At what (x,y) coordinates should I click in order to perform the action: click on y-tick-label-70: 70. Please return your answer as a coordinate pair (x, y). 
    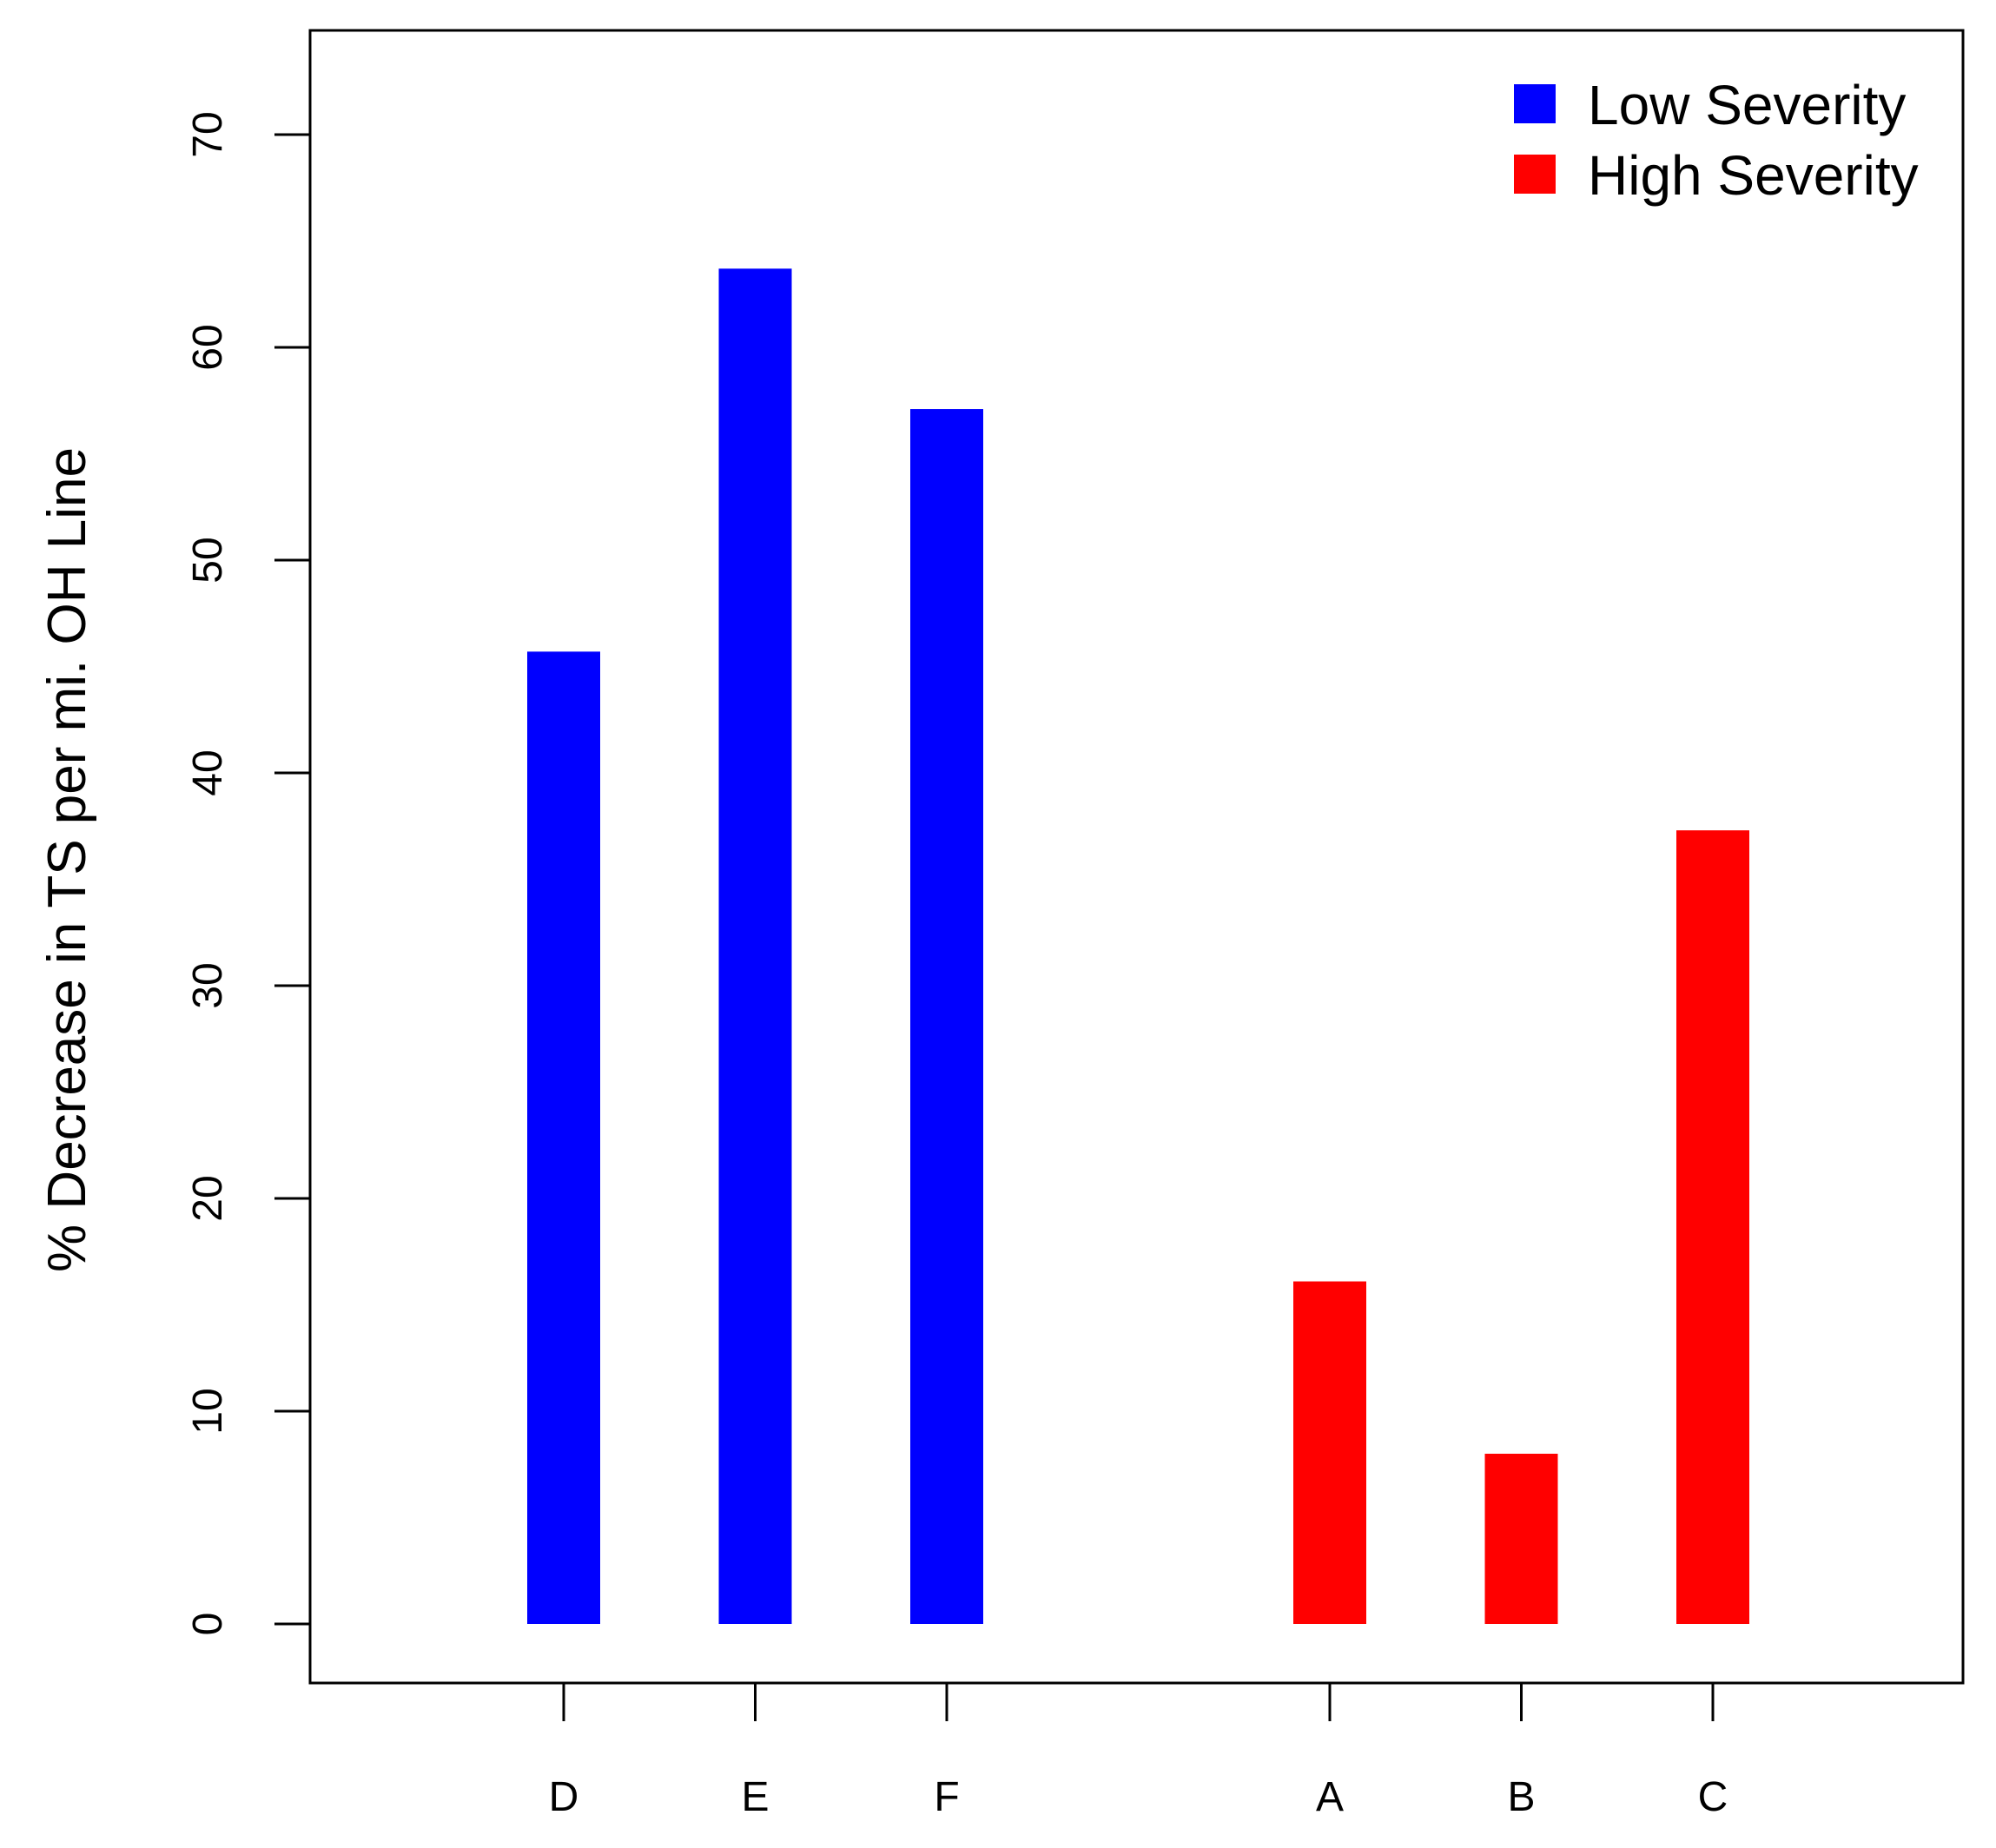
    Looking at the image, I should click on (208, 134).